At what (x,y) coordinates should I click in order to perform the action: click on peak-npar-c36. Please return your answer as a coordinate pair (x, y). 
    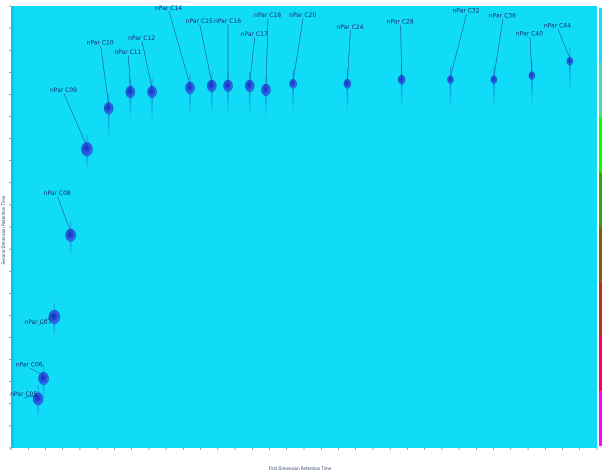
    Looking at the image, I should click on (494, 79).